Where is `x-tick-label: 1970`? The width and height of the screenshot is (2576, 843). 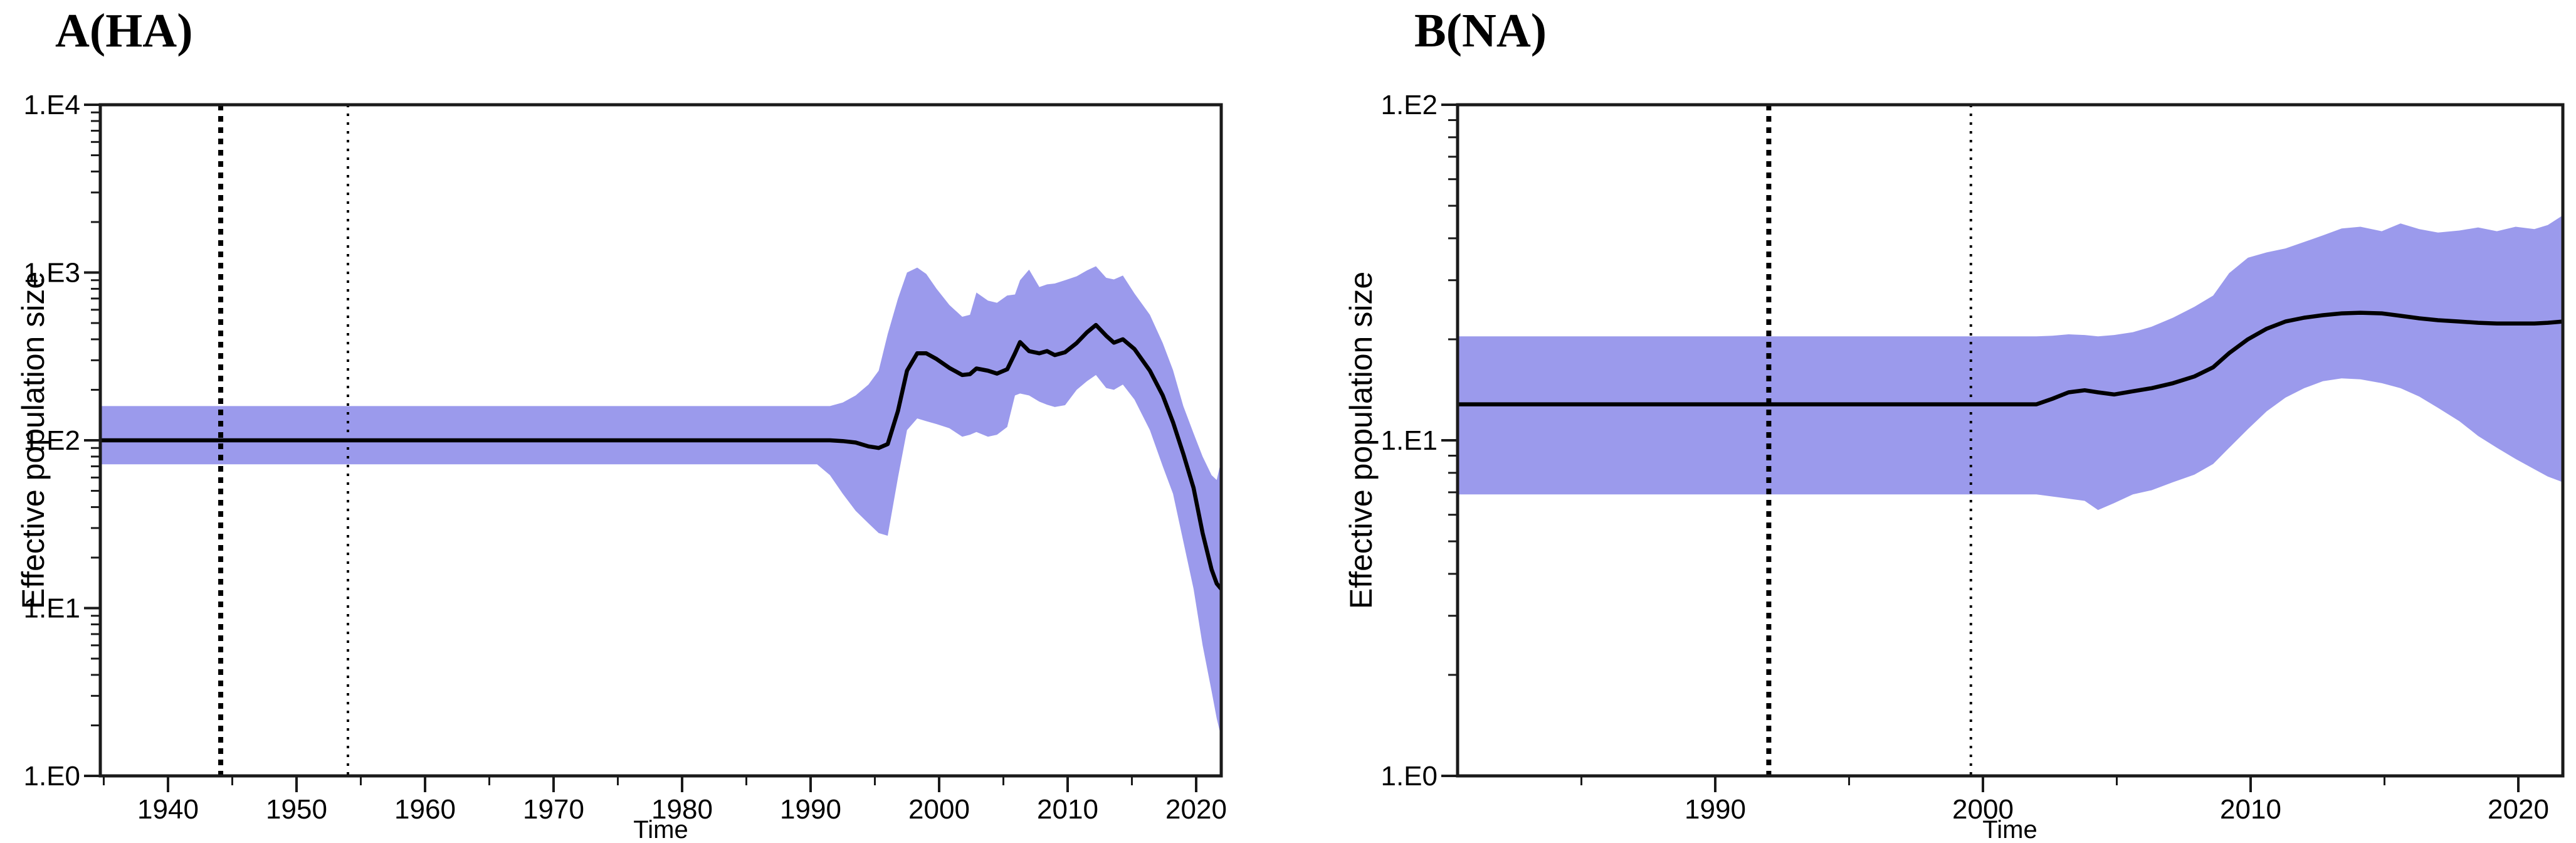
x-tick-label: 1970 is located at coordinates (553, 809).